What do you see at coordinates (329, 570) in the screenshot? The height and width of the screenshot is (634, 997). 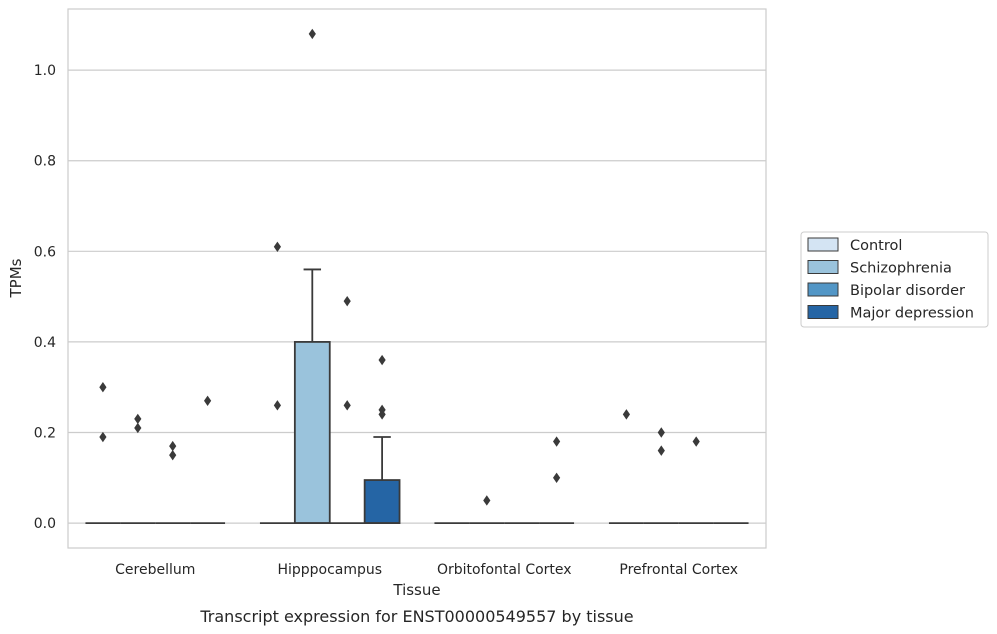 I see `x-tick-label: Hipppocampus` at bounding box center [329, 570].